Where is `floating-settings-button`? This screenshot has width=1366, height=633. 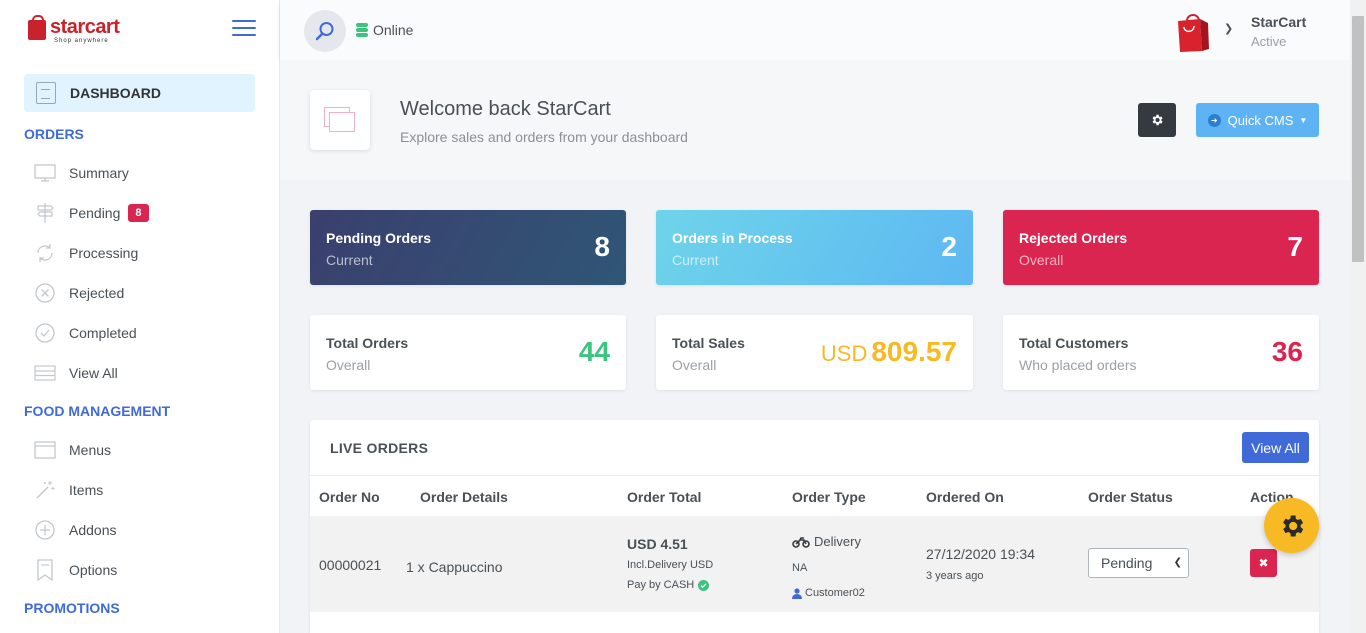
floating-settings-button is located at coordinates (1291, 525).